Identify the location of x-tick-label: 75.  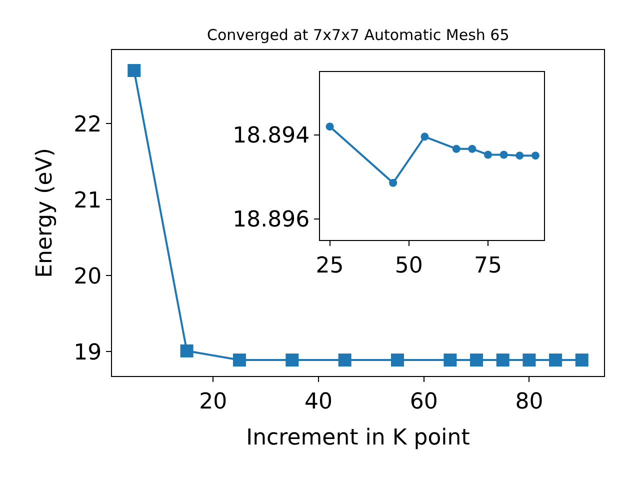
(488, 265).